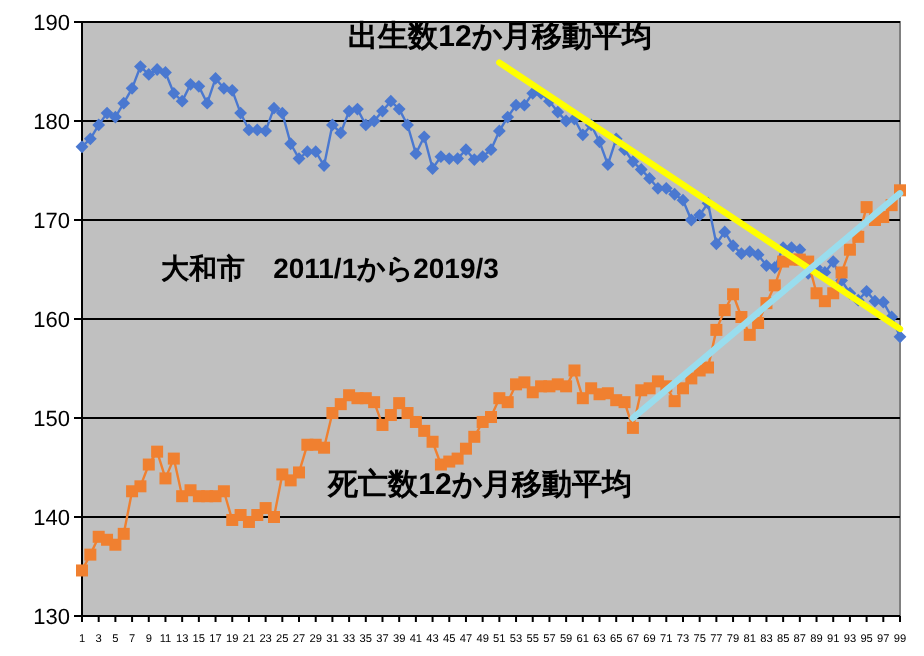 The height and width of the screenshot is (656, 924). What do you see at coordinates (51, 222) in the screenshot?
I see `y-tick-label: 170` at bounding box center [51, 222].